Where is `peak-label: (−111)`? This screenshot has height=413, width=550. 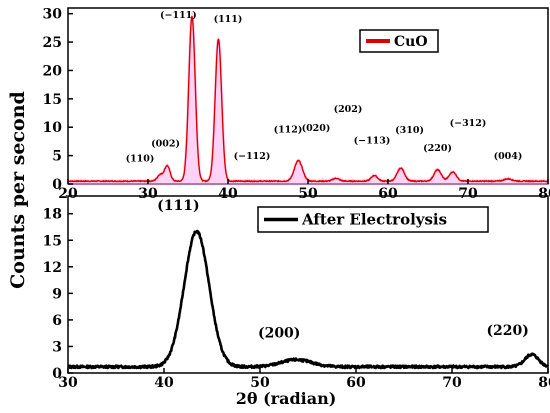
peak-label: (−111) is located at coordinates (178, 15).